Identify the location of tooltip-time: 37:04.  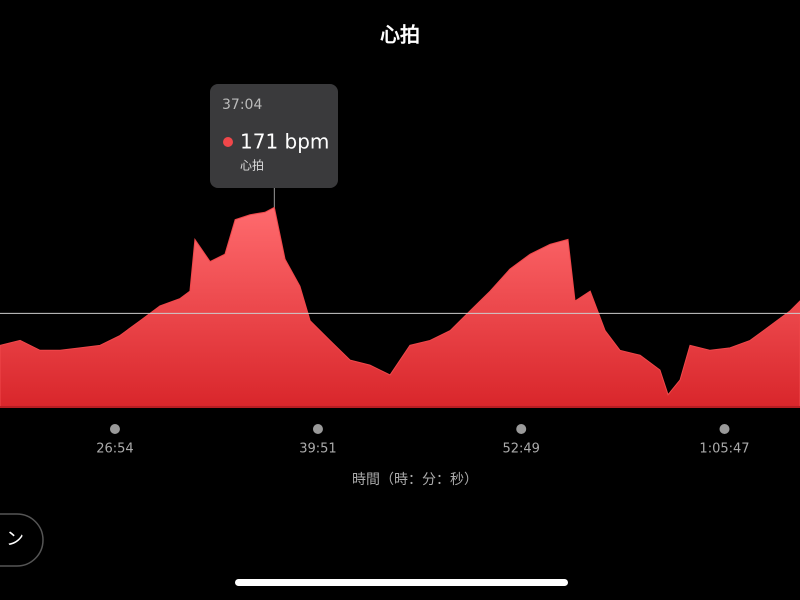
(242, 105).